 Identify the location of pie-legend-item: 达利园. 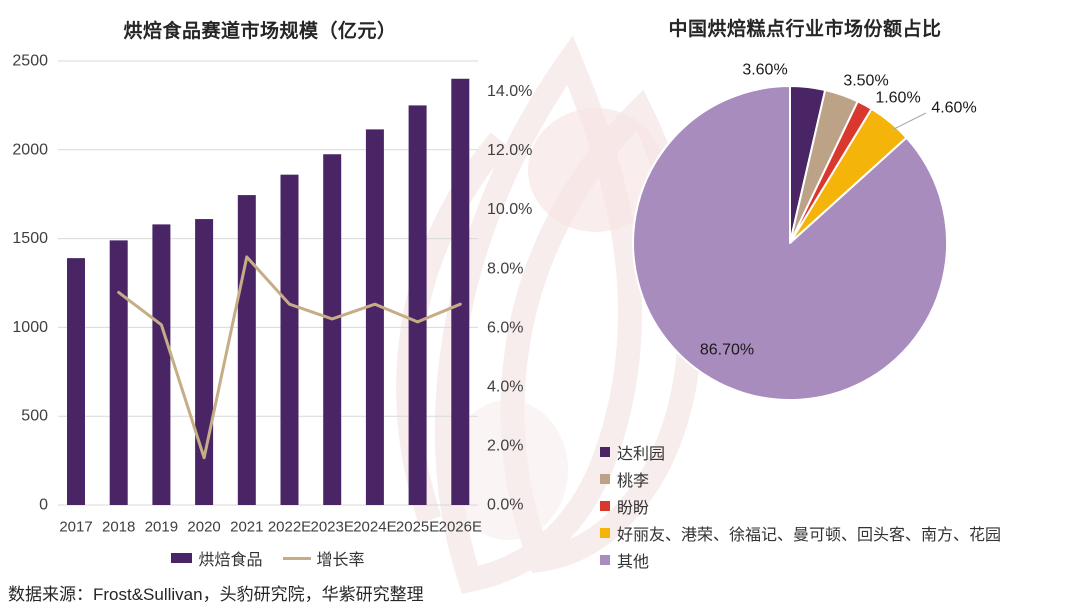
(835, 452).